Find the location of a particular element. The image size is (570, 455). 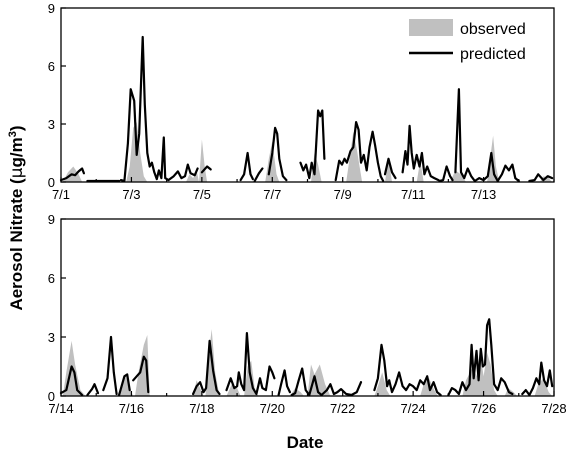

x-tick-label-0-5: 7/11 is located at coordinates (413, 194).